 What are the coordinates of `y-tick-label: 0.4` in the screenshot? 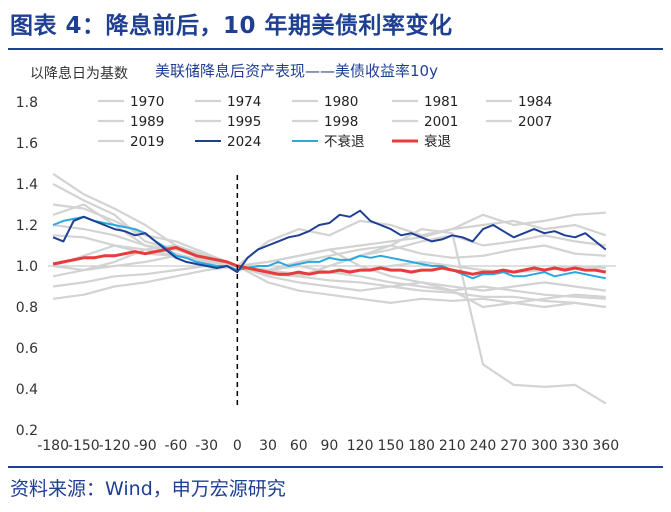 It's located at (27, 390).